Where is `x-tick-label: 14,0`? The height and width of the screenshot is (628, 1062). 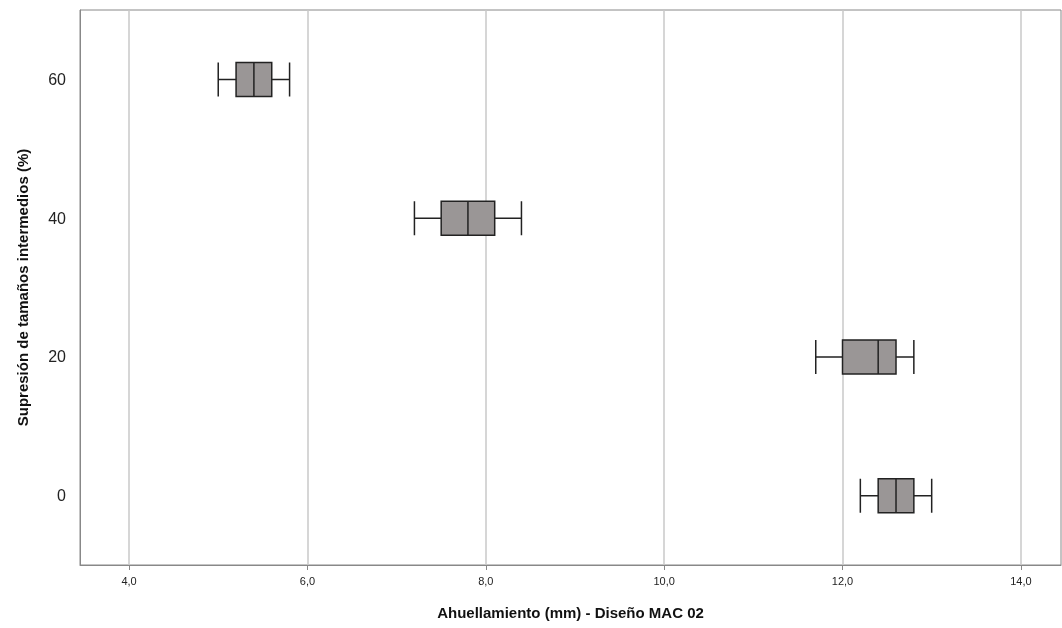 x-tick-label: 14,0 is located at coordinates (1021, 580).